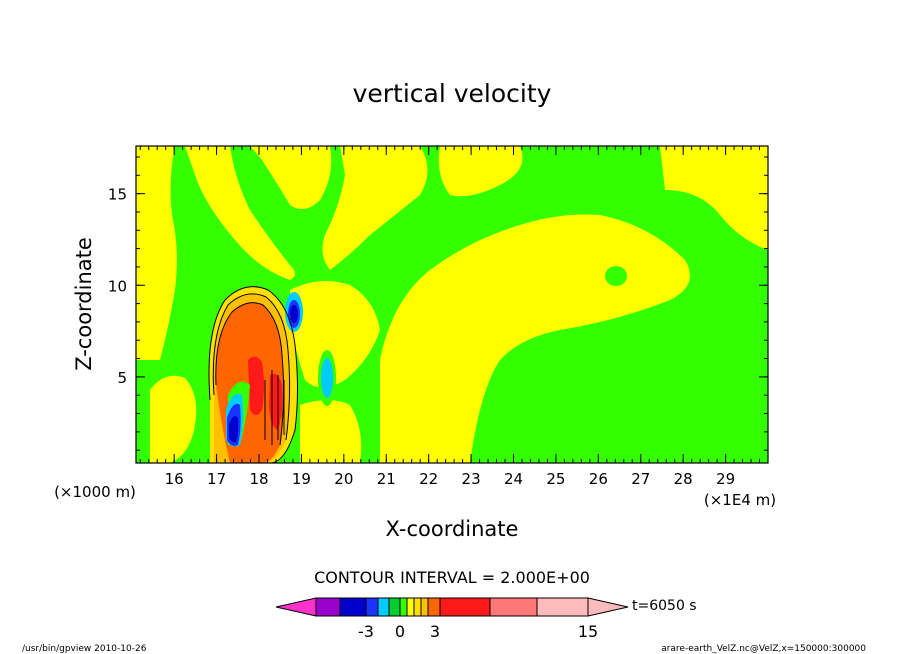 This screenshot has height=654, width=904. What do you see at coordinates (725, 479) in the screenshot?
I see `x-tick-label: 29` at bounding box center [725, 479].